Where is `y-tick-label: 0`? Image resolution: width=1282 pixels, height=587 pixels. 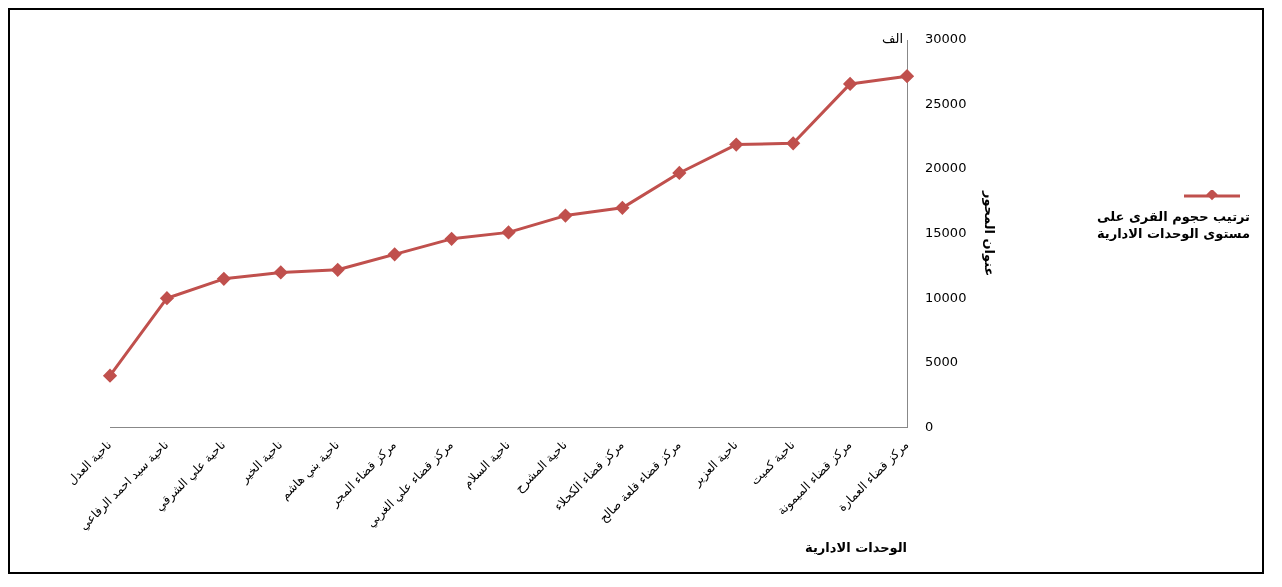 y-tick-label: 0 is located at coordinates (929, 426).